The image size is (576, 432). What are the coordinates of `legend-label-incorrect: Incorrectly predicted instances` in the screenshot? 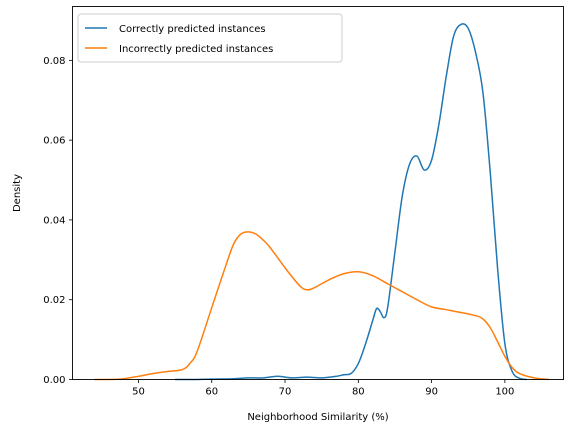 It's located at (196, 49).